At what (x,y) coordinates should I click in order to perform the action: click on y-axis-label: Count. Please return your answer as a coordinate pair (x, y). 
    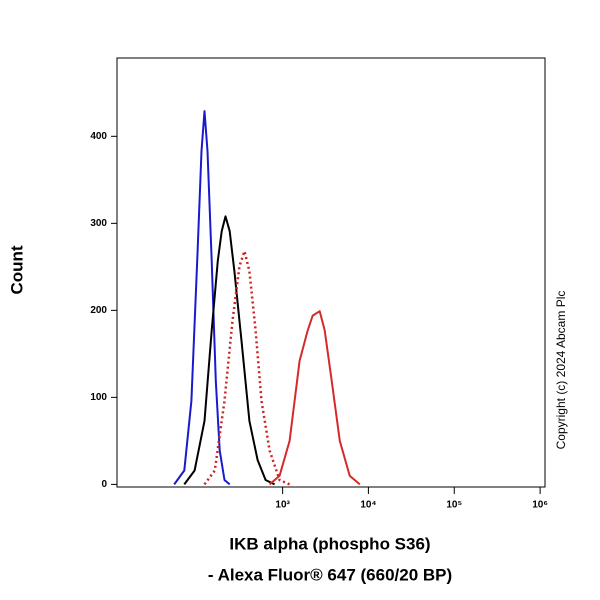
    Looking at the image, I should click on (16, 269).